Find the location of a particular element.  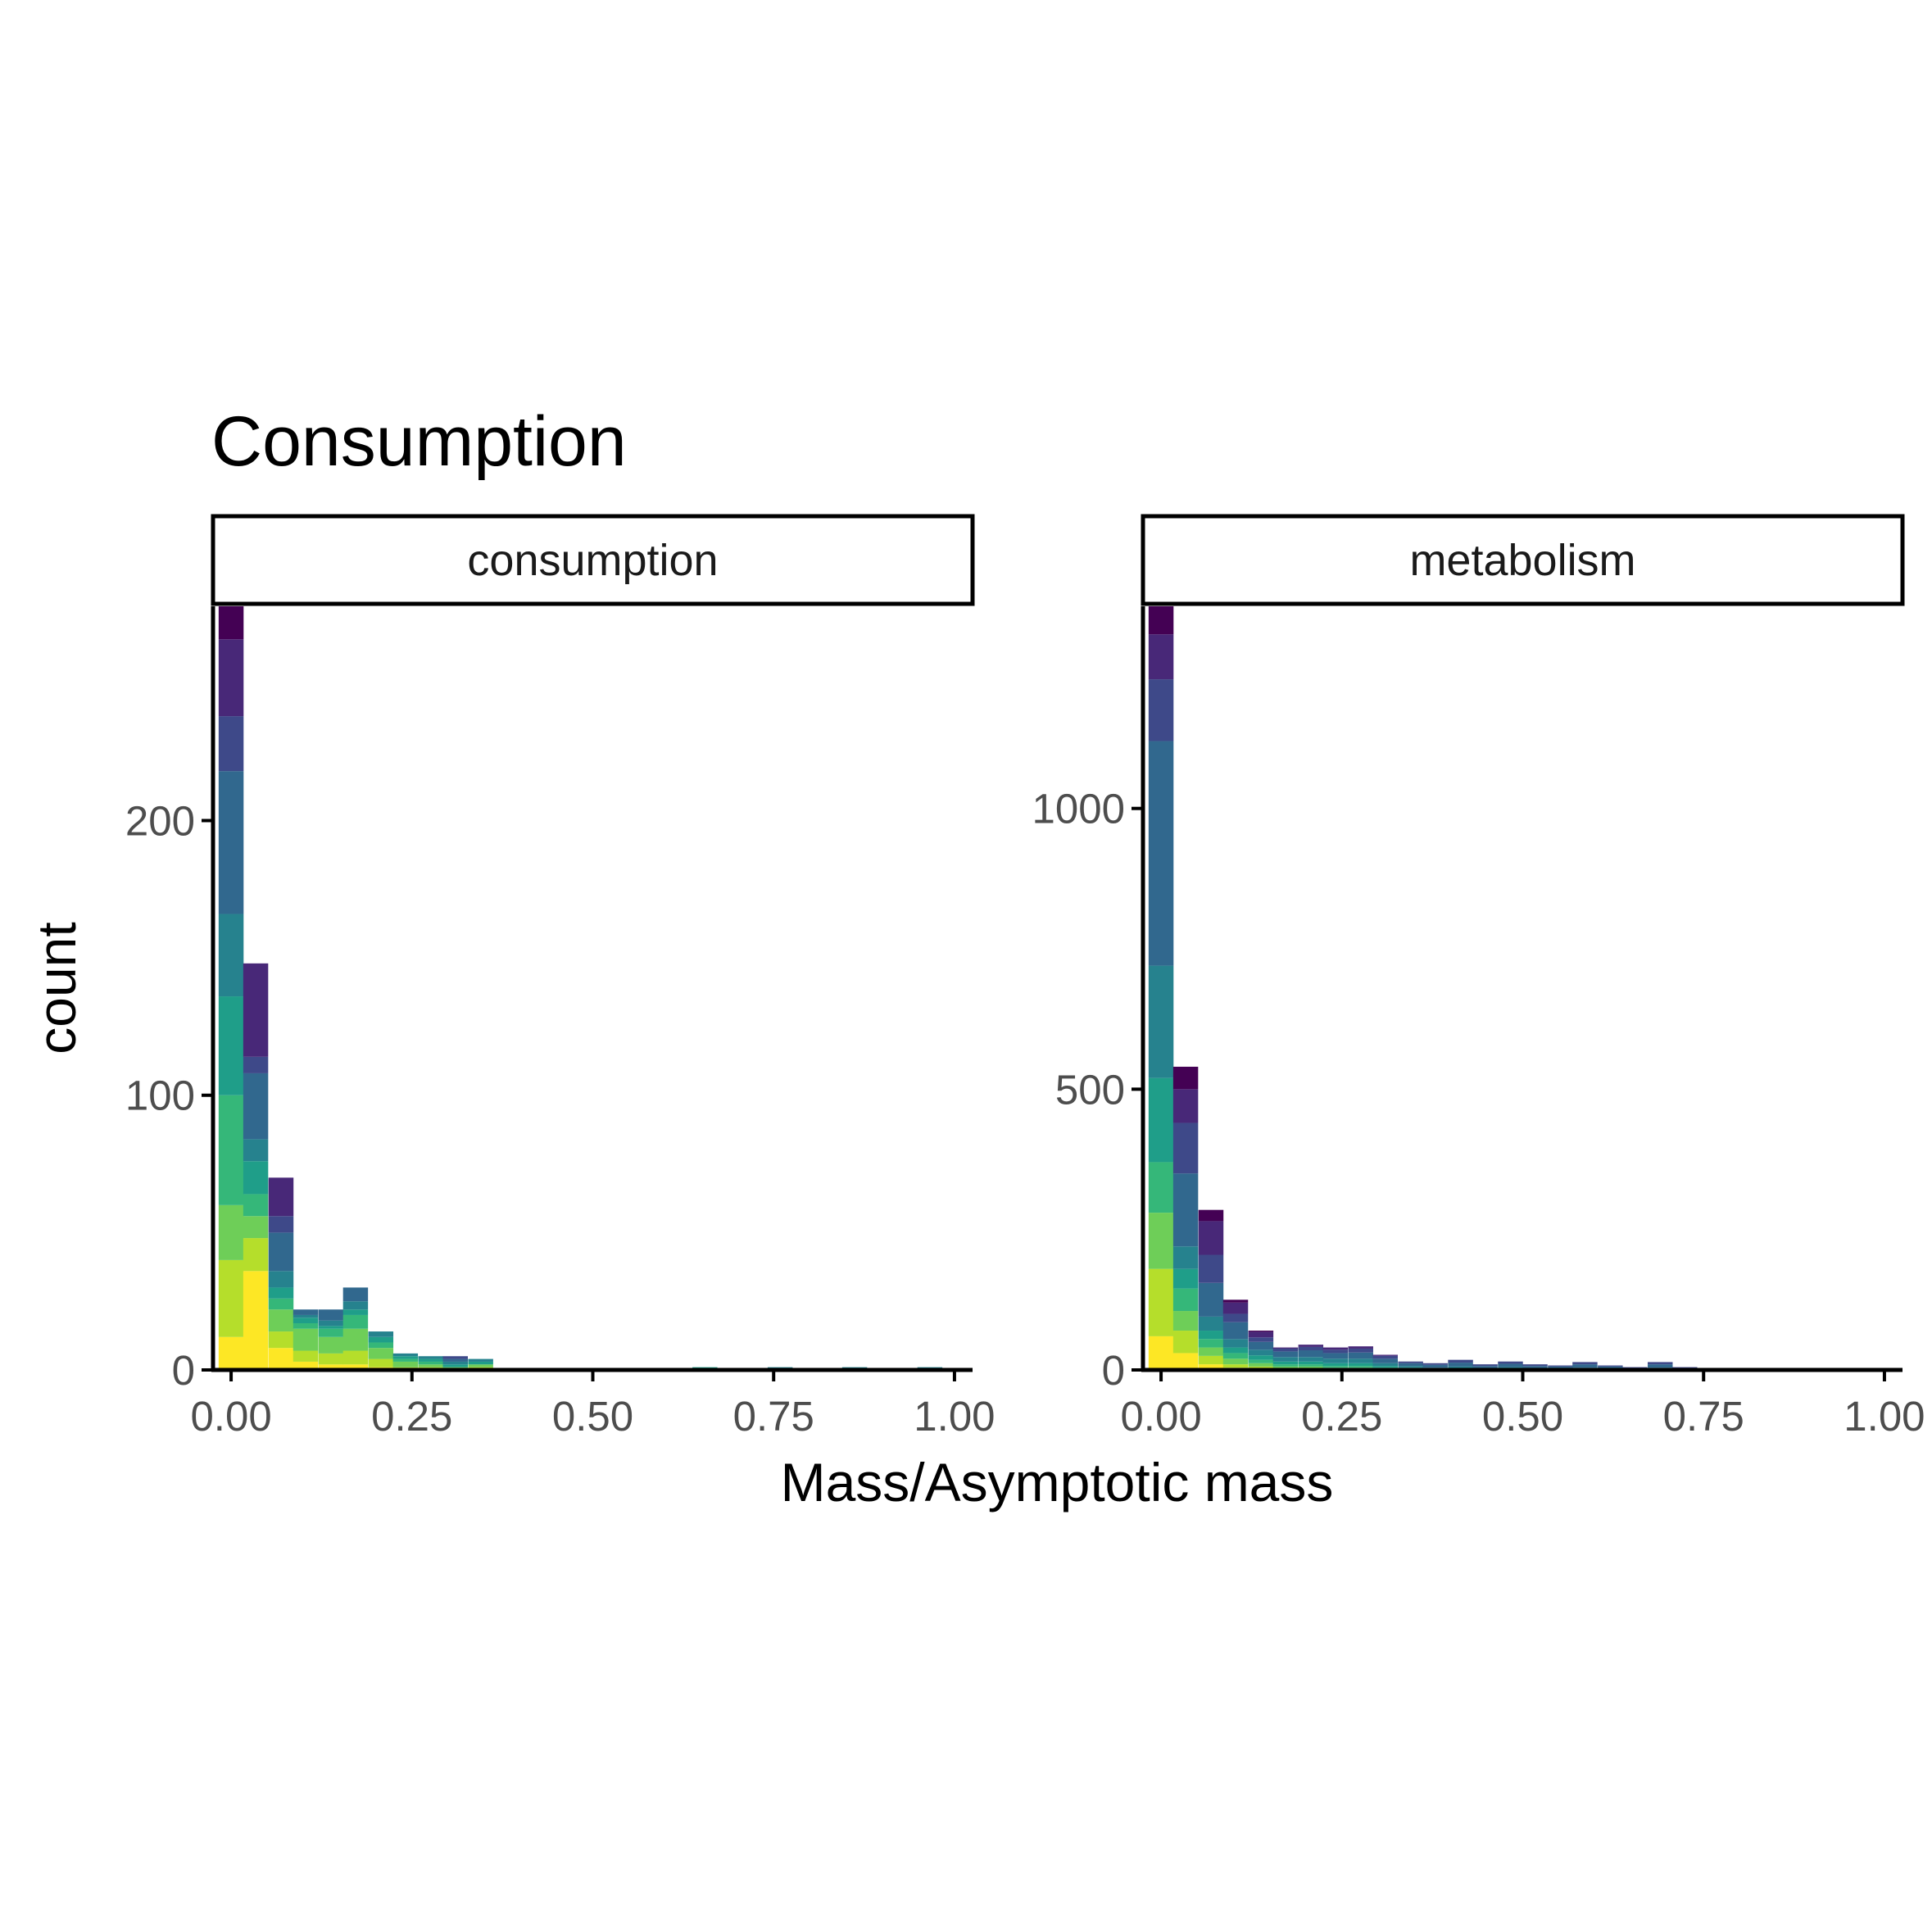

chart-title: Consumption is located at coordinates (419, 441).